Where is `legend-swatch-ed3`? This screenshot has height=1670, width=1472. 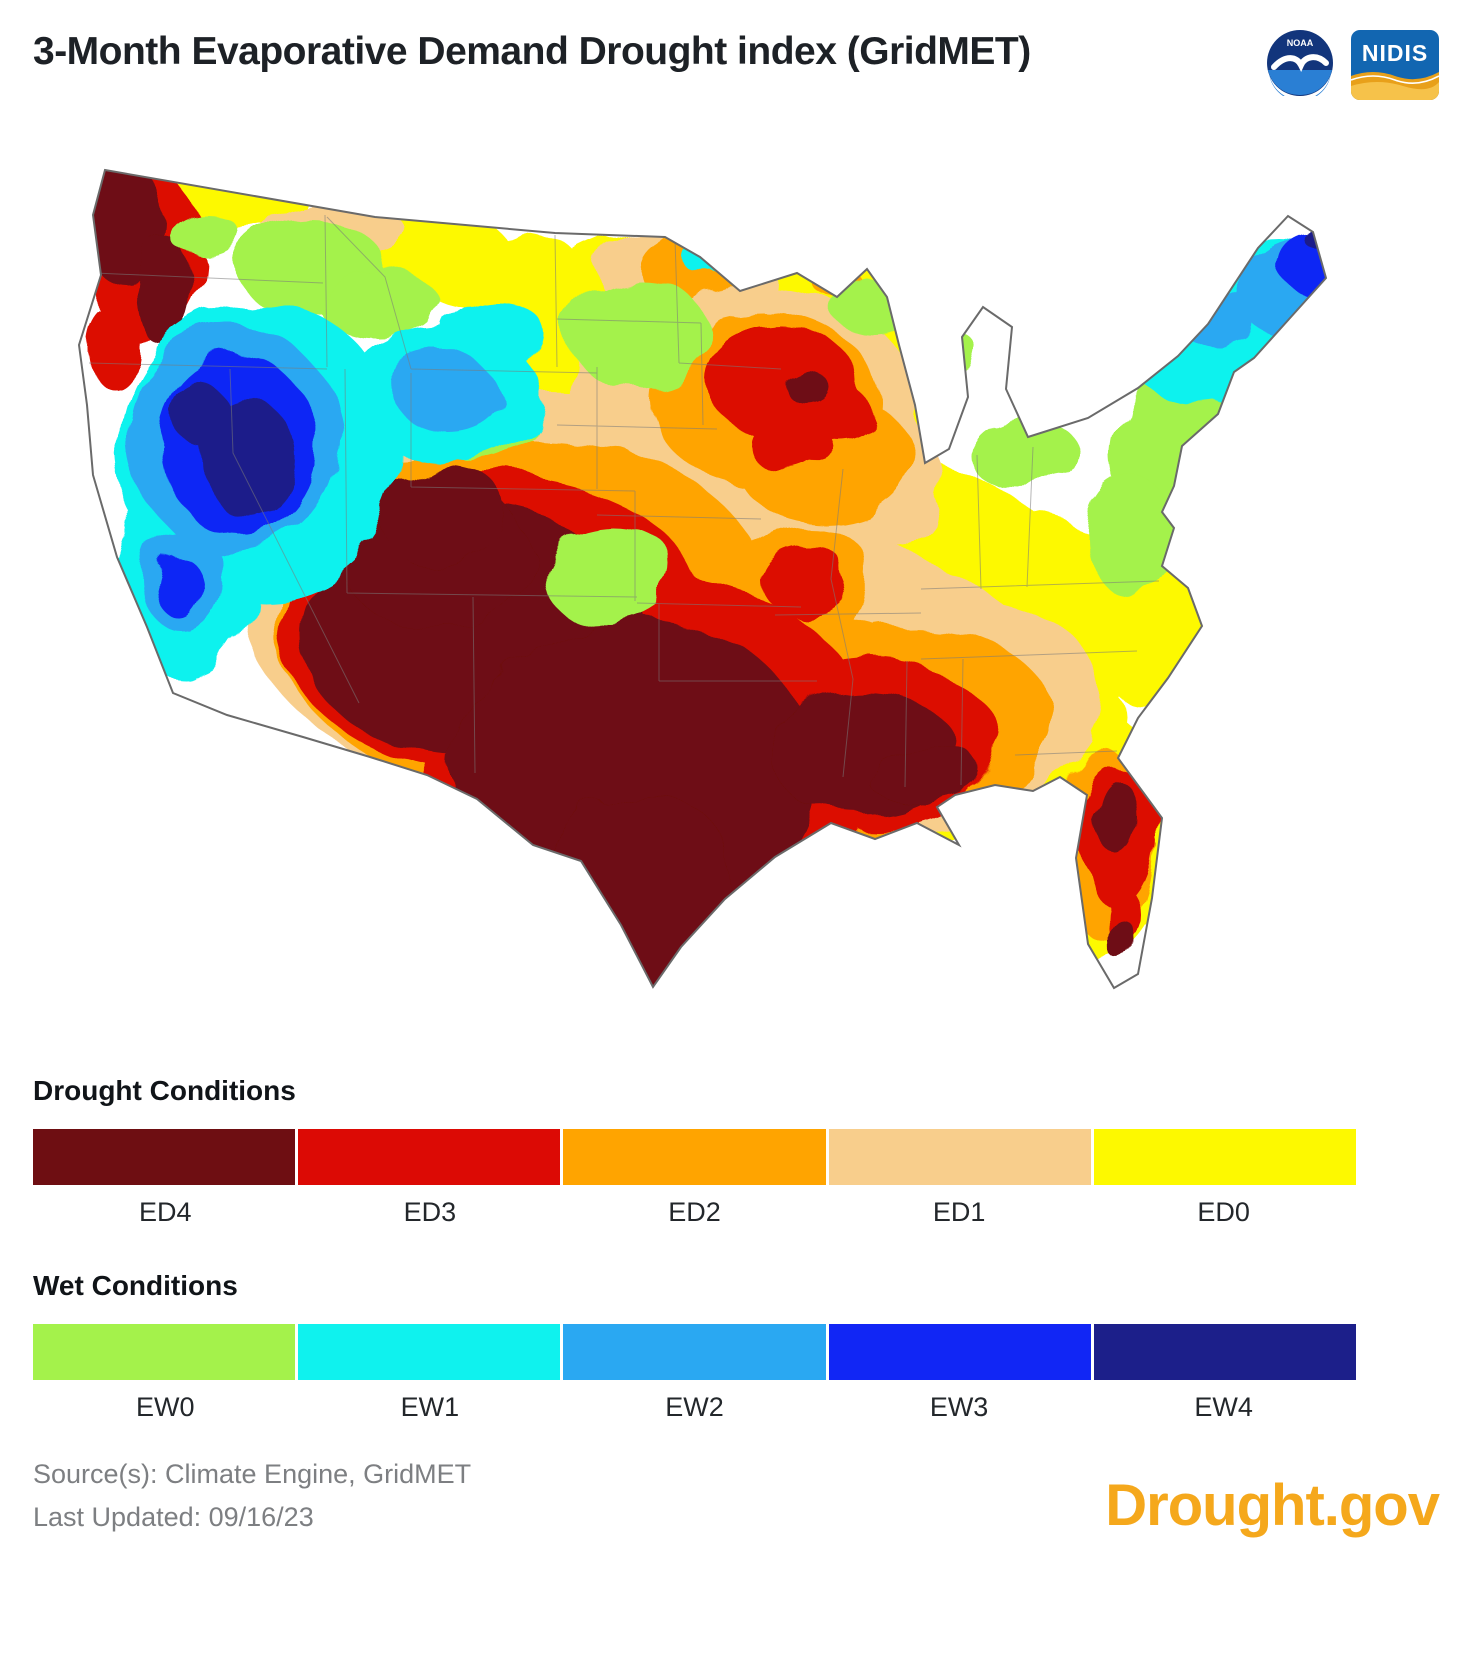
legend-swatch-ed3 is located at coordinates (429, 1157).